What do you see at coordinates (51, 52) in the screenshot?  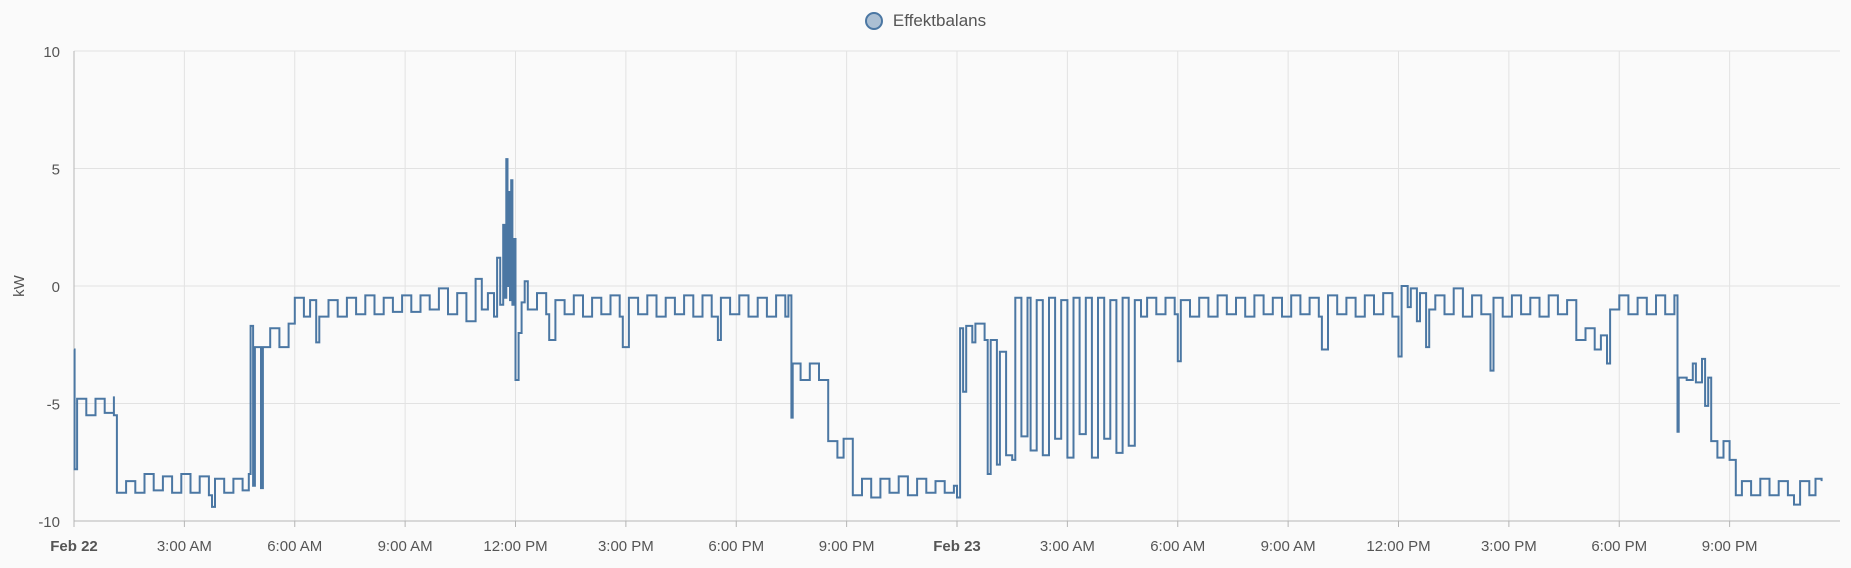 I see `y-tick-label: 10` at bounding box center [51, 52].